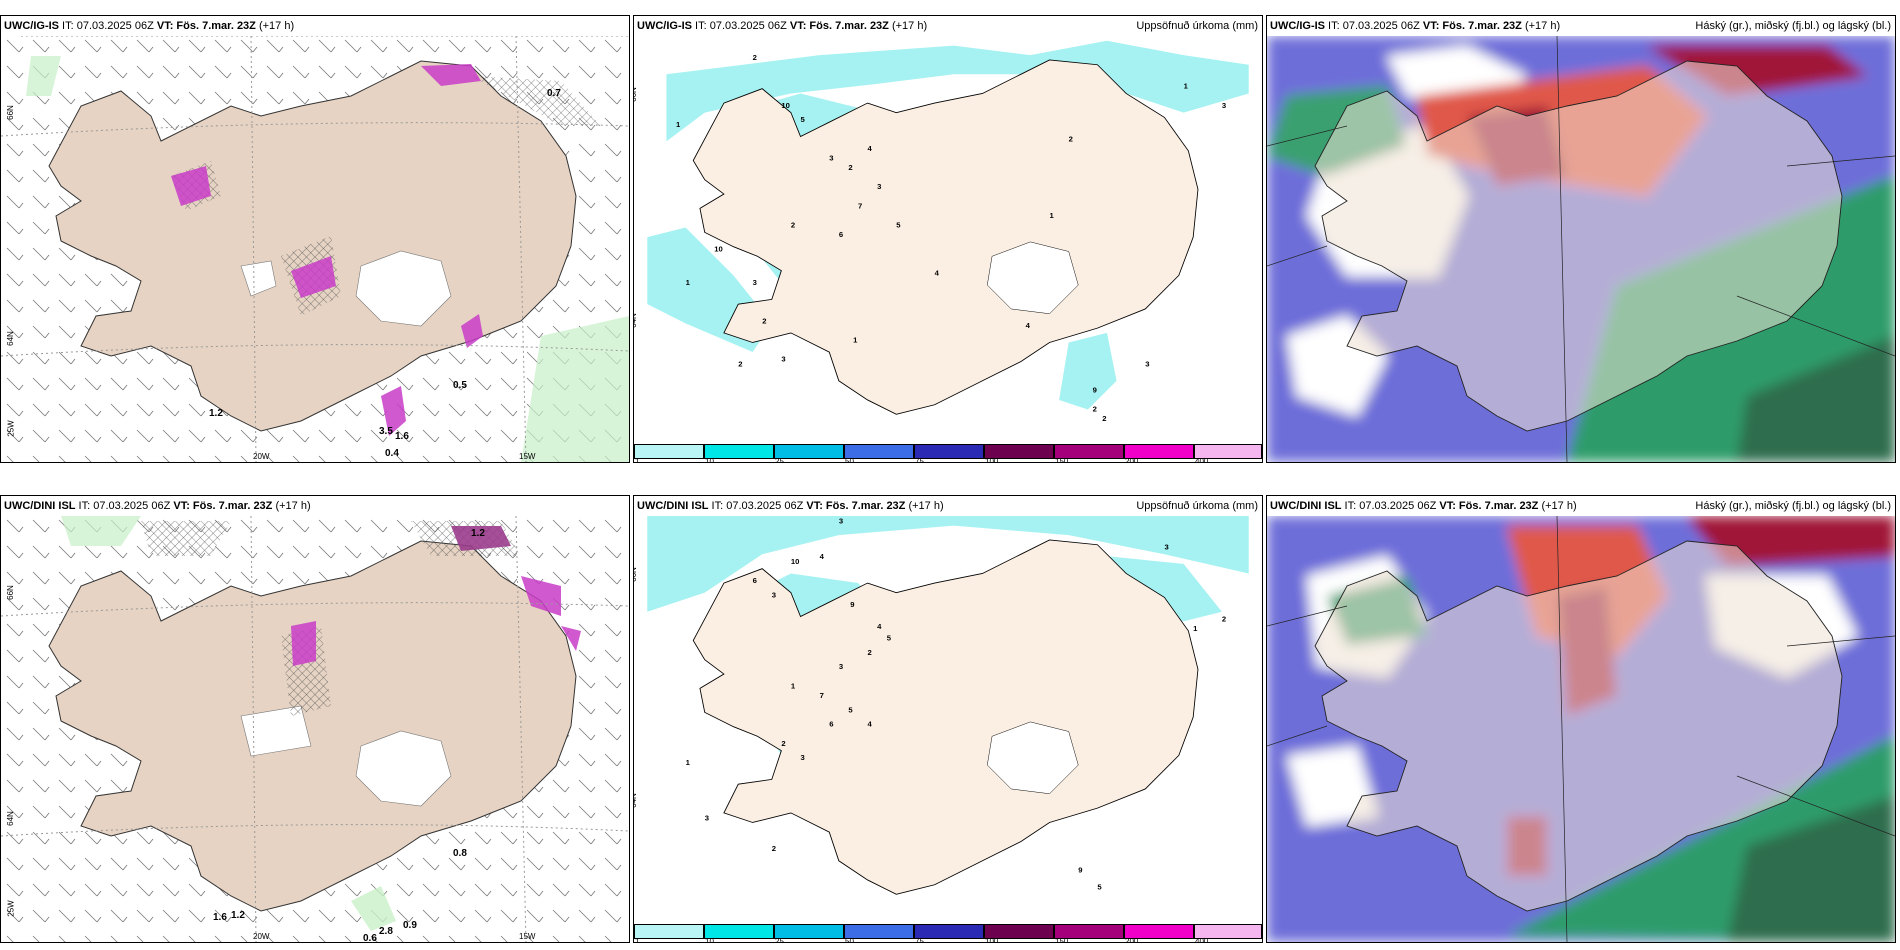 The height and width of the screenshot is (950, 1900). What do you see at coordinates (1202, 940) in the screenshot?
I see `legend-tick: 400` at bounding box center [1202, 940].